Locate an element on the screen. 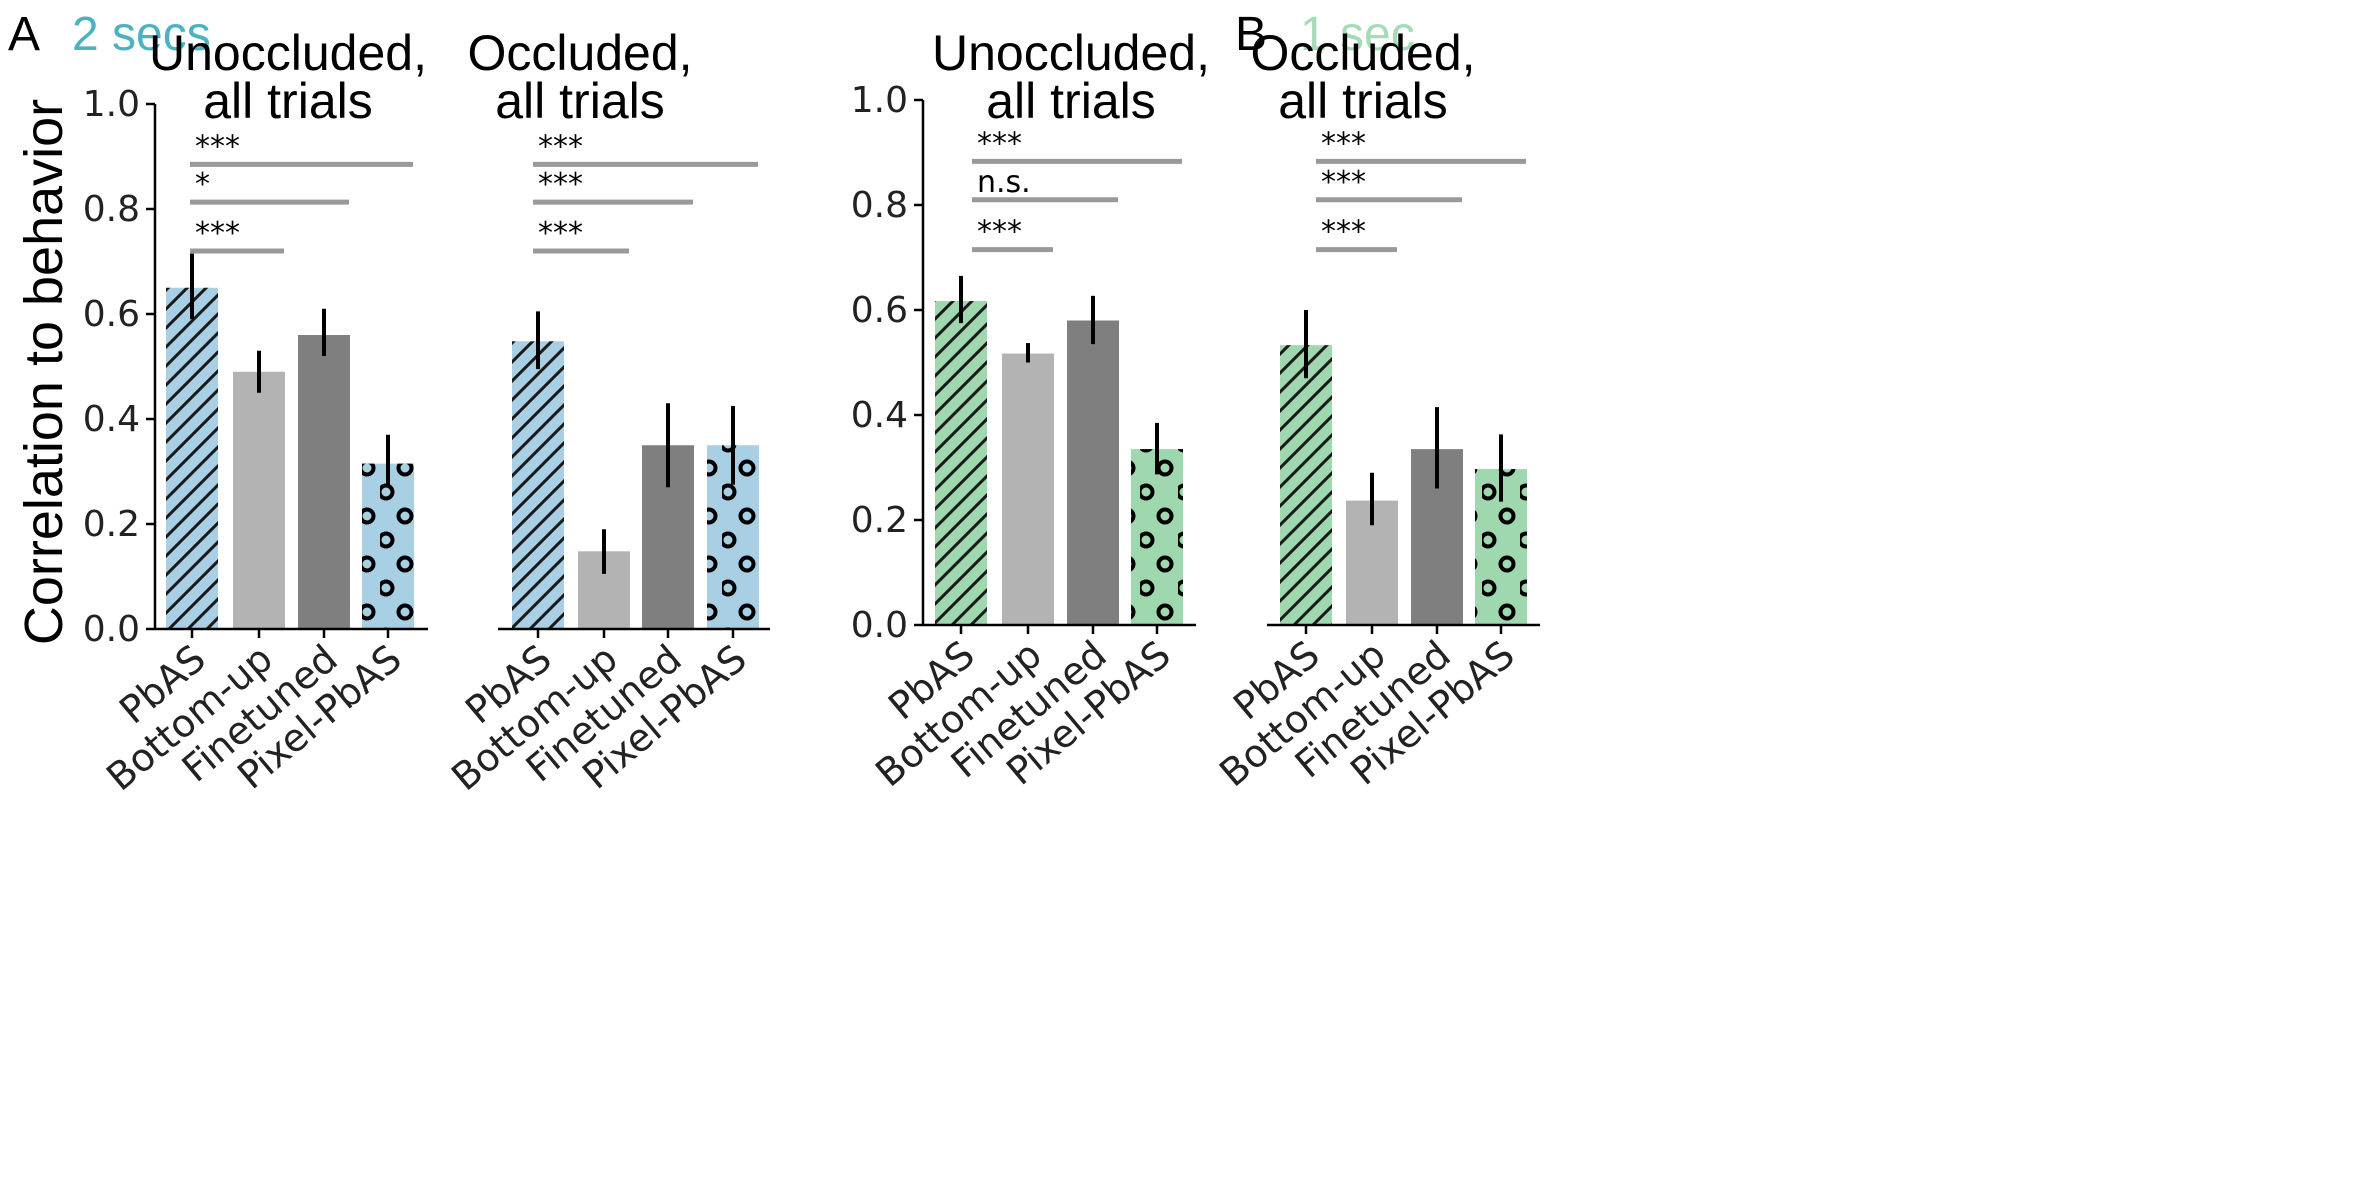 The width and height of the screenshot is (2368, 1182). y-axis-label: Correlation to behavior is located at coordinates (44, 372).